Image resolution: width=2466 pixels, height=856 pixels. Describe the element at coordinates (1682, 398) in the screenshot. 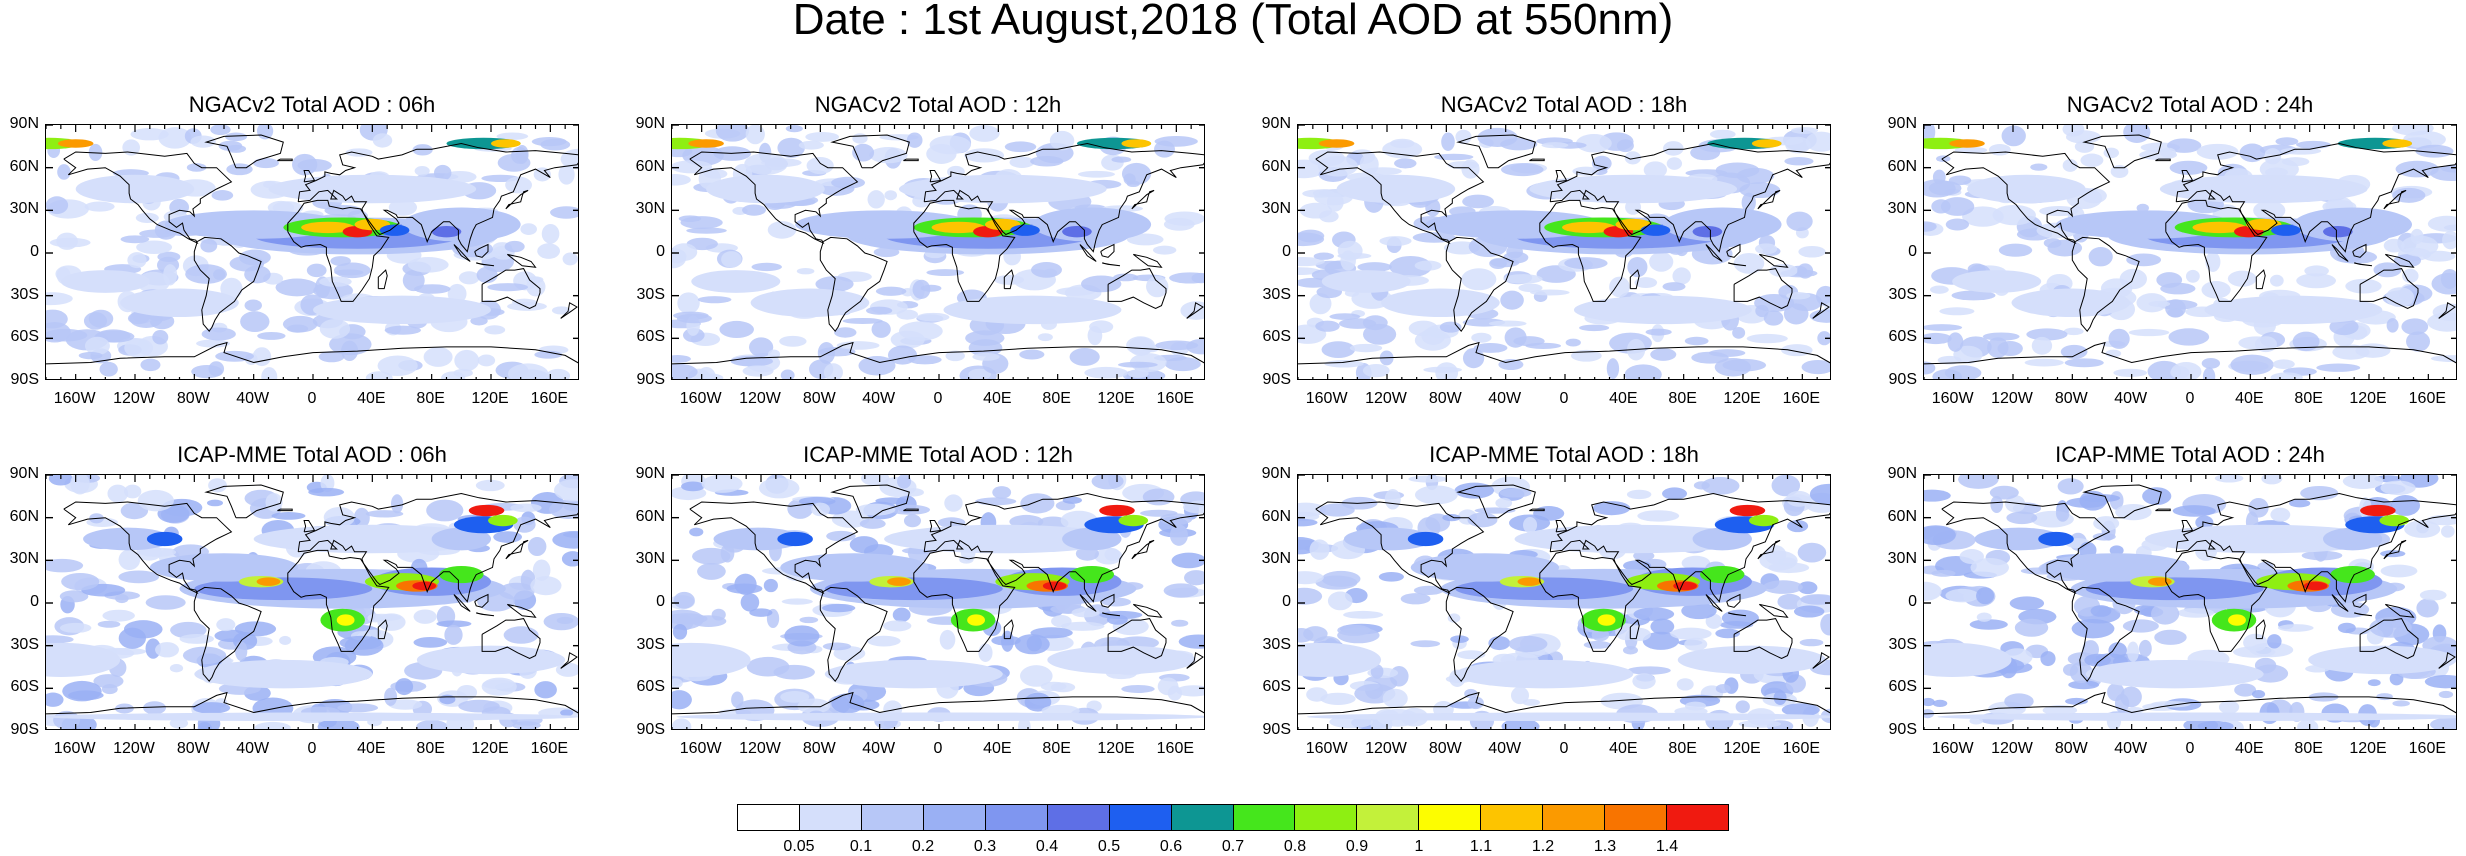

I see `longitude-label: 80E` at that location.